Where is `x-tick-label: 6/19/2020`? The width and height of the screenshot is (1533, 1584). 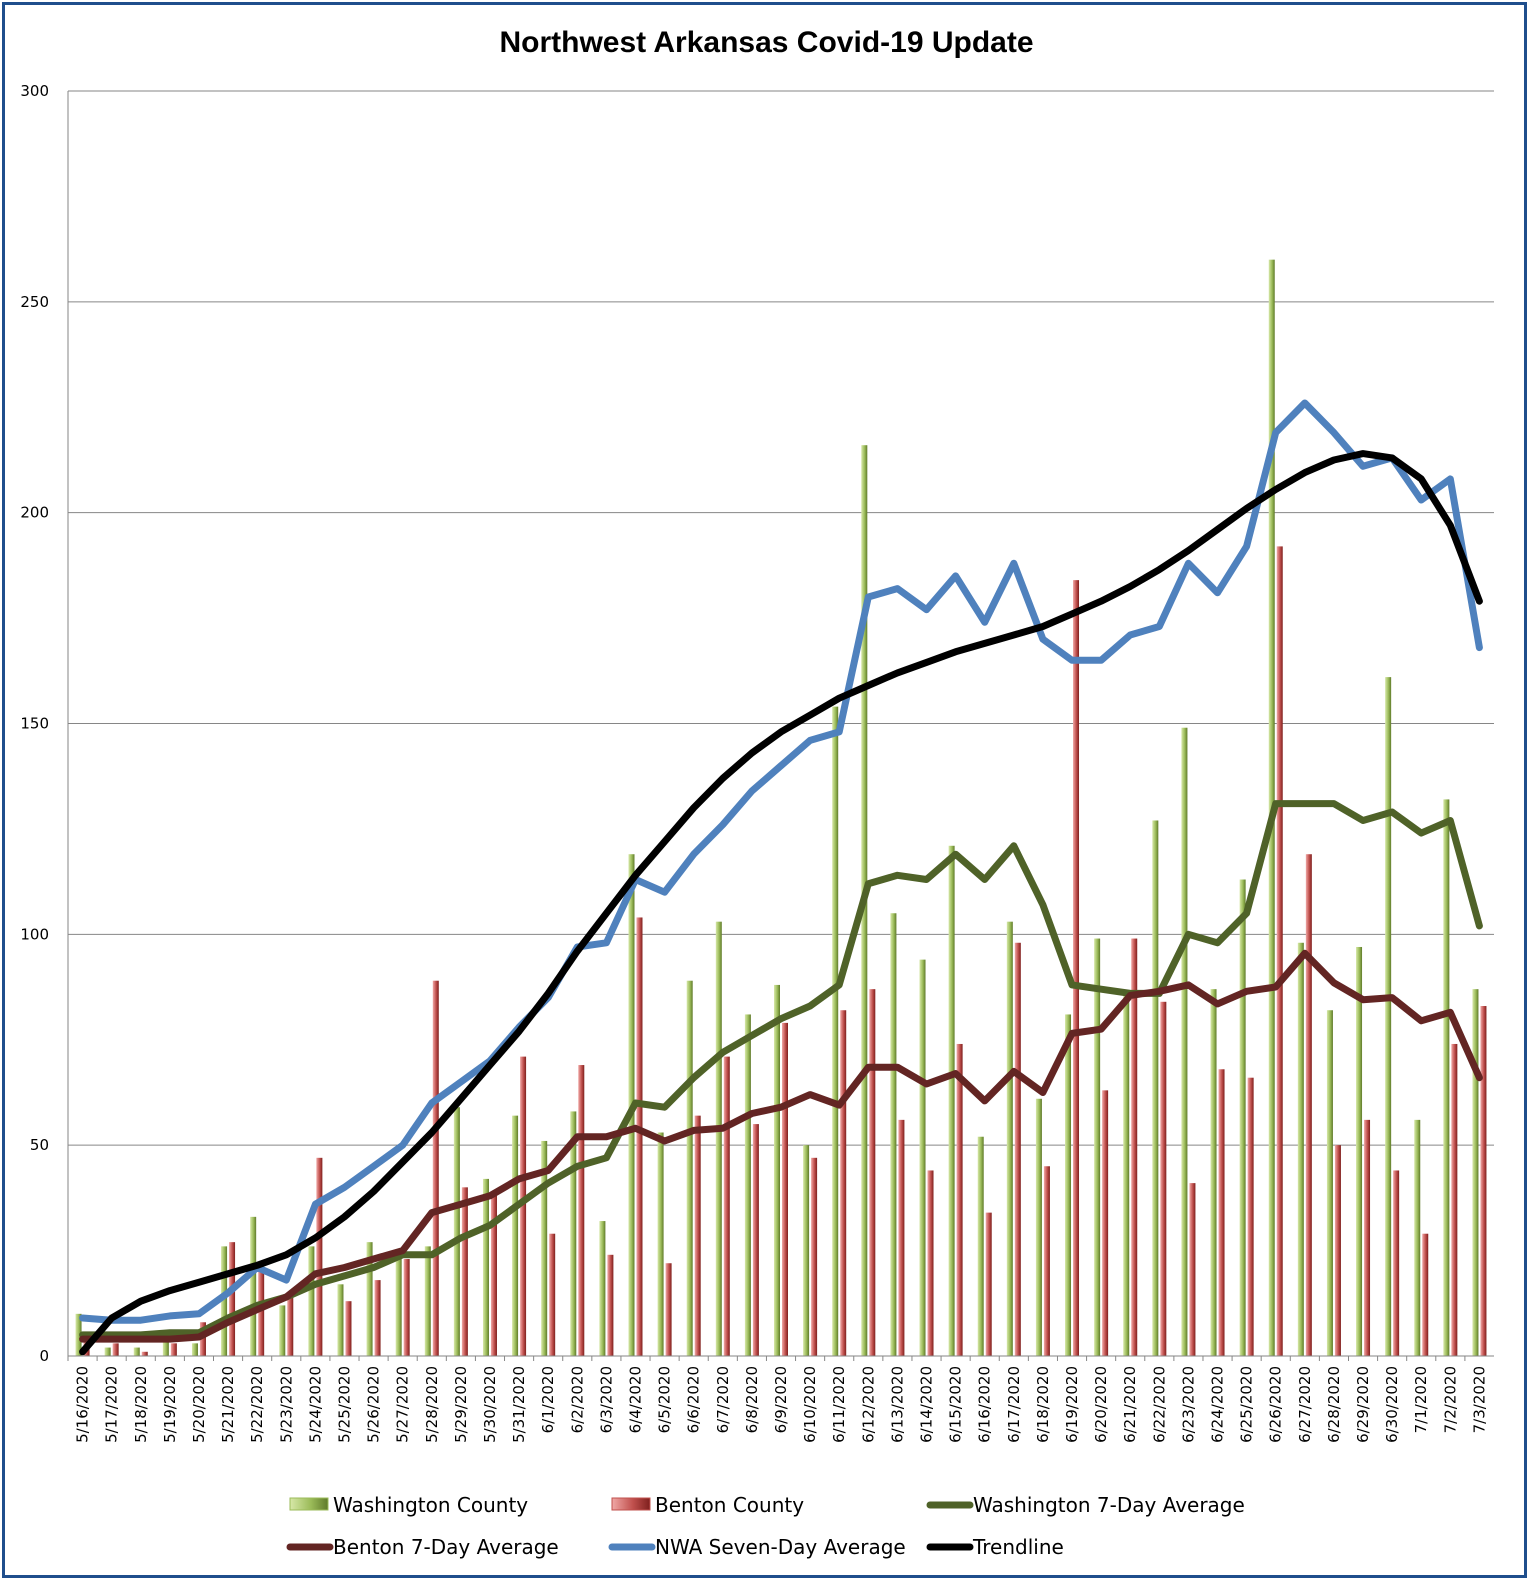 x-tick-label: 6/19/2020 is located at coordinates (1072, 1404).